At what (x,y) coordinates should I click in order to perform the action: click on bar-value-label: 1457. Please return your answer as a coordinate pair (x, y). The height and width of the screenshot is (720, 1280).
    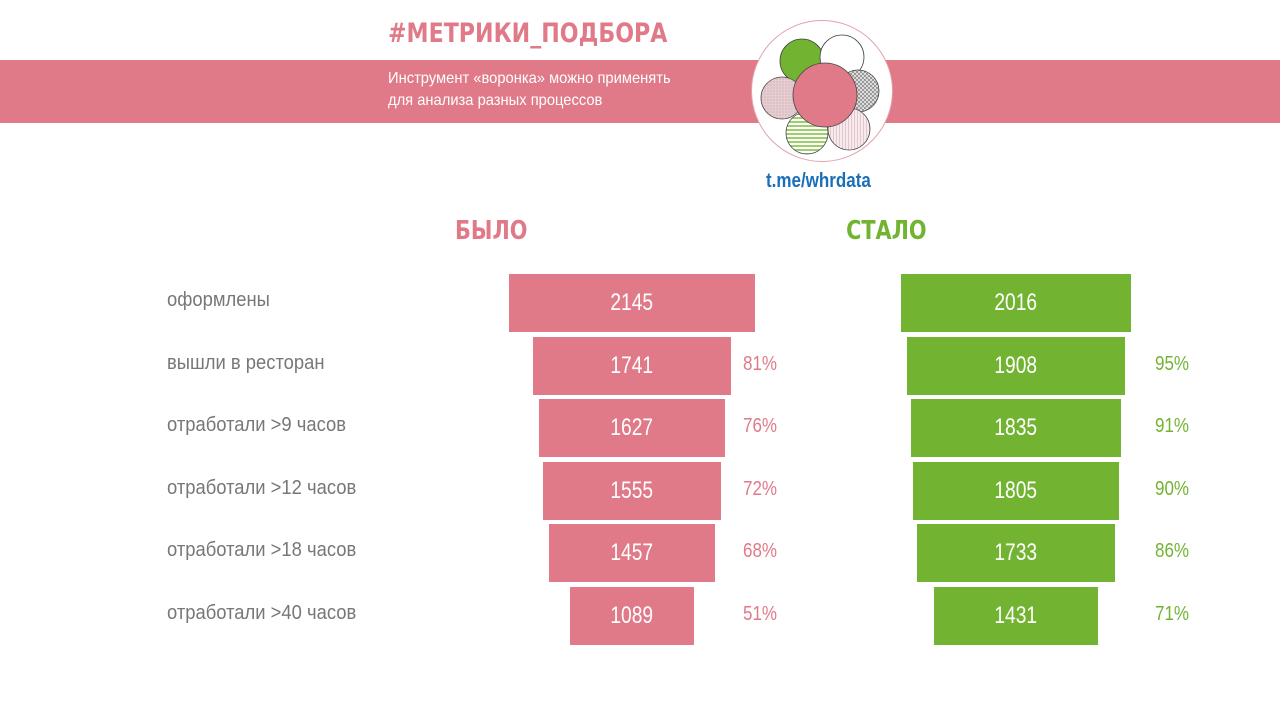
    Looking at the image, I should click on (632, 552).